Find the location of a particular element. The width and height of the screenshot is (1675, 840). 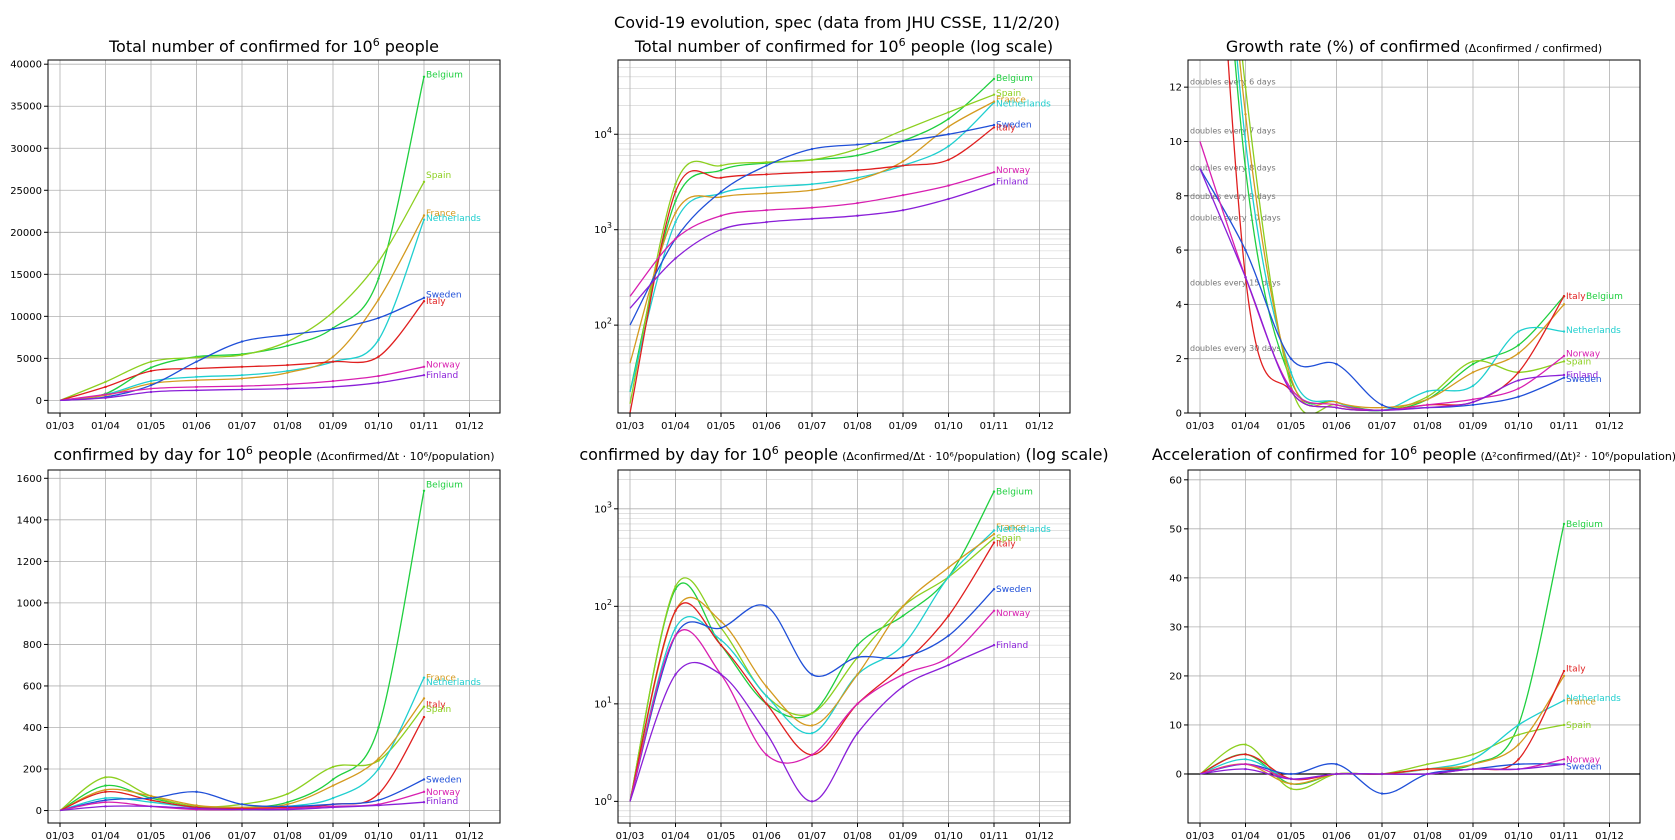

doubling-annotation: doubles every 8 days is located at coordinates (1233, 167).